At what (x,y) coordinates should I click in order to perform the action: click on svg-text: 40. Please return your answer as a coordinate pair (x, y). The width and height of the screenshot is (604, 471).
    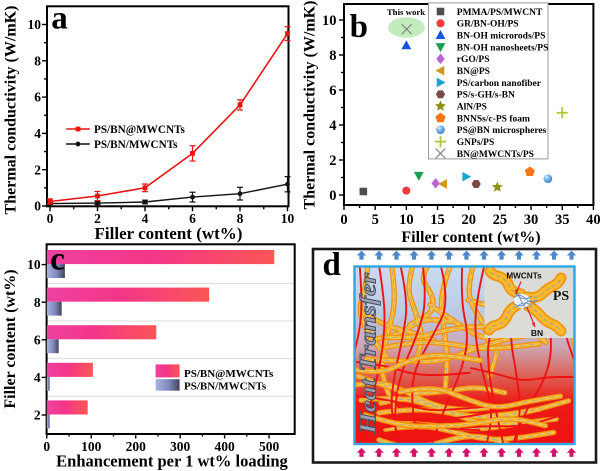
    Looking at the image, I should click on (593, 220).